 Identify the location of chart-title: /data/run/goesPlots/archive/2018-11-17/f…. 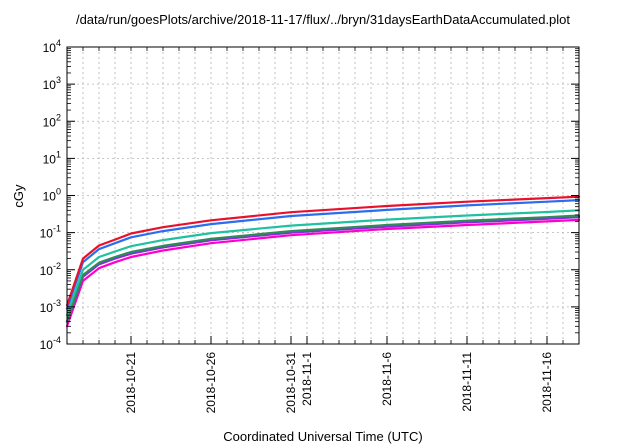
(323, 19).